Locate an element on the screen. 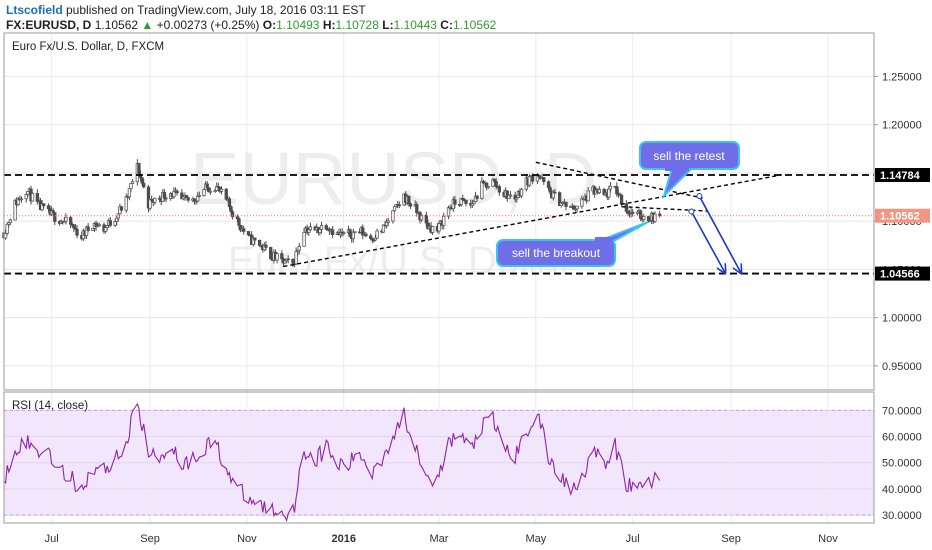  last-price-flag is located at coordinates (902, 215).